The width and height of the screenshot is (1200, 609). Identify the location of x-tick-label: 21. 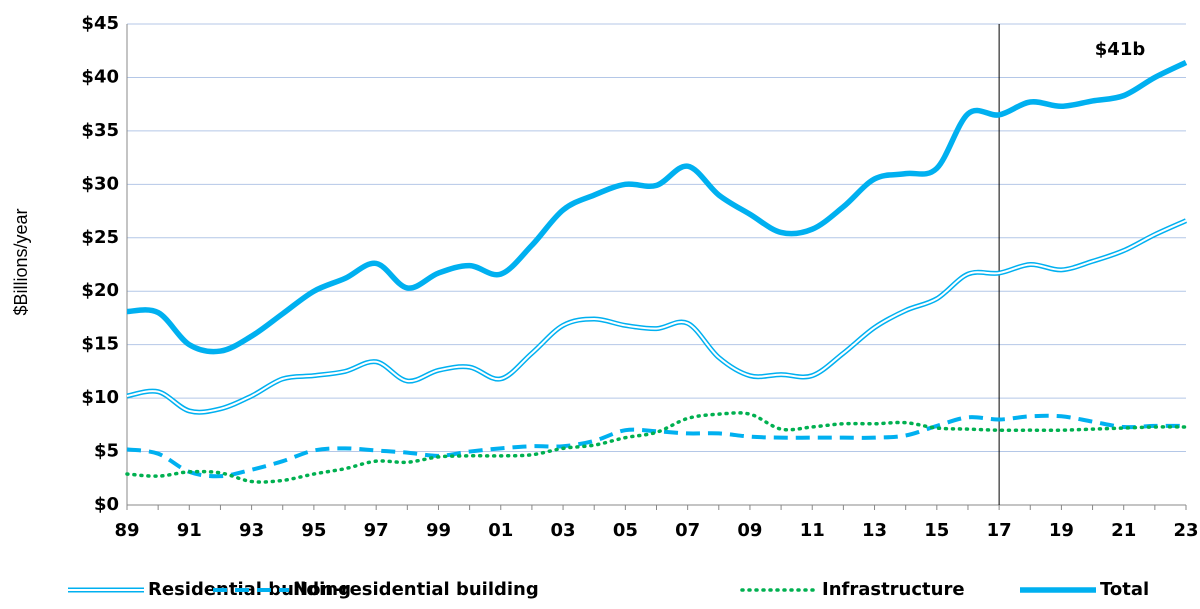
(1123, 530).